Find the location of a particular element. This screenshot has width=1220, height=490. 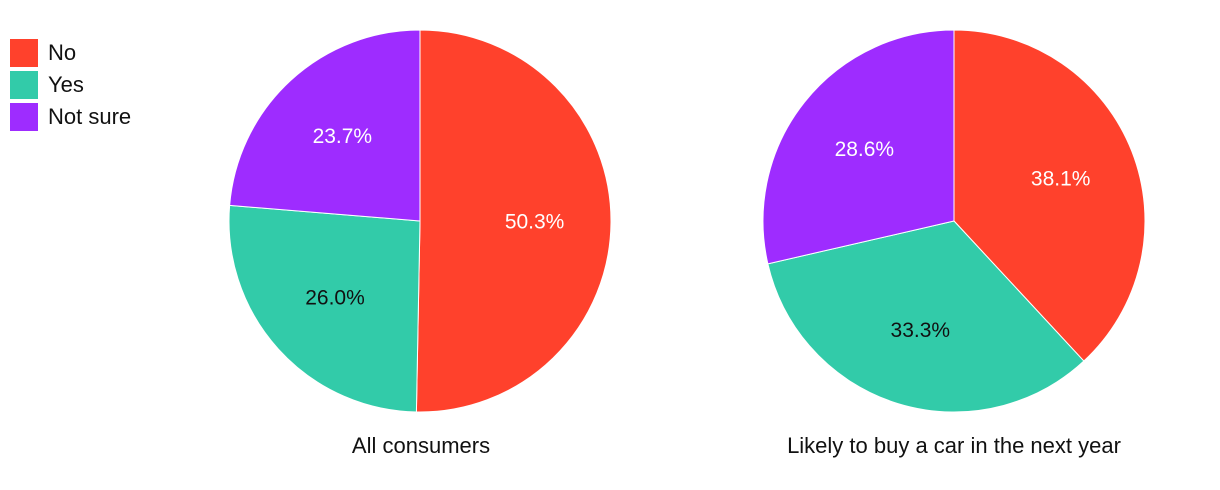

legend-item-yes: Yes is located at coordinates (70, 85).